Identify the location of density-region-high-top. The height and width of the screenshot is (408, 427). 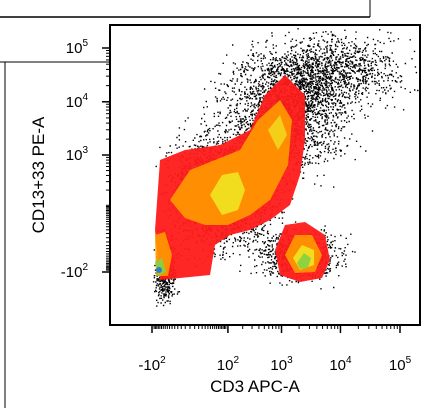
(277, 132).